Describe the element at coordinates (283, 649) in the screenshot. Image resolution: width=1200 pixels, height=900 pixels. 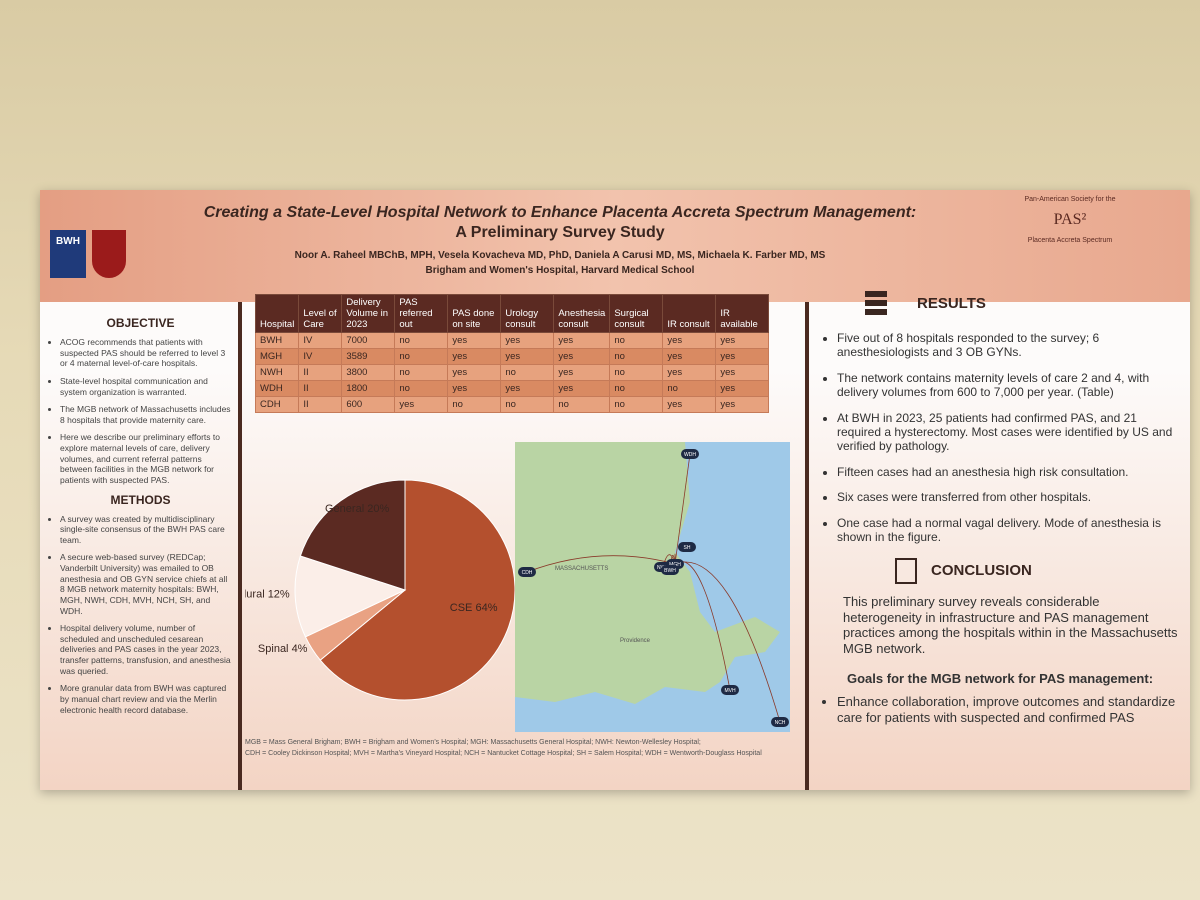
I see `slice-label: Spinal 4%` at that location.